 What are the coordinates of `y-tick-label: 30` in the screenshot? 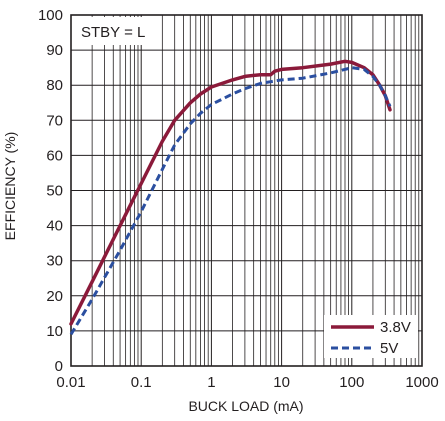 It's located at (54, 261).